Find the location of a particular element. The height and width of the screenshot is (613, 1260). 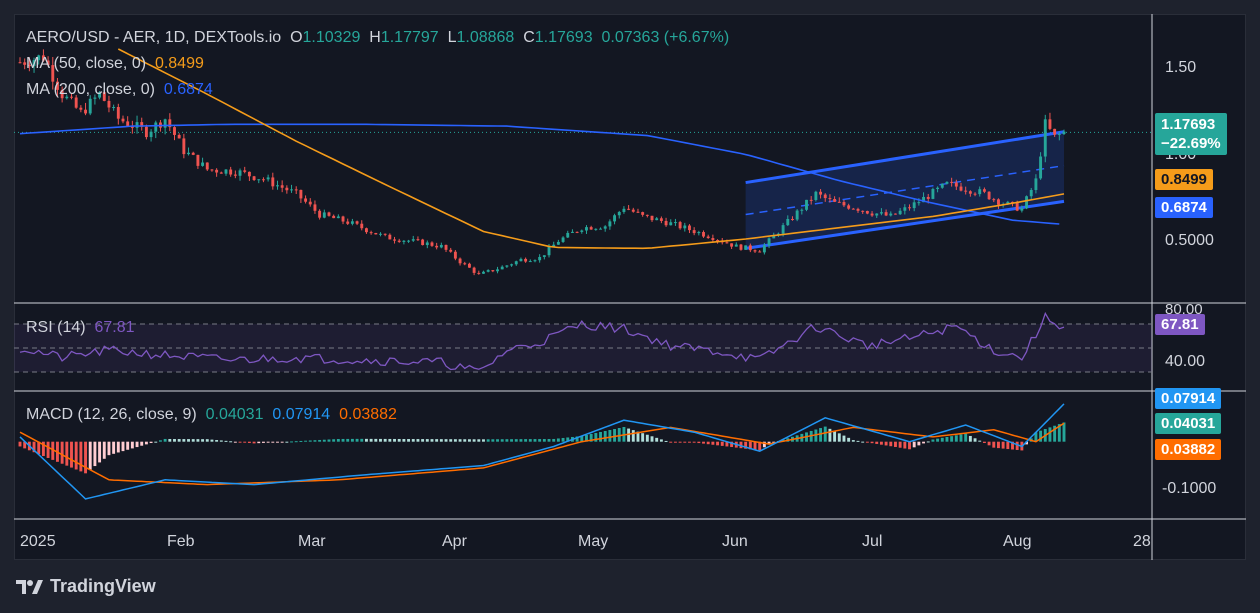

rsi-tick-40: 40.00 is located at coordinates (1185, 361).